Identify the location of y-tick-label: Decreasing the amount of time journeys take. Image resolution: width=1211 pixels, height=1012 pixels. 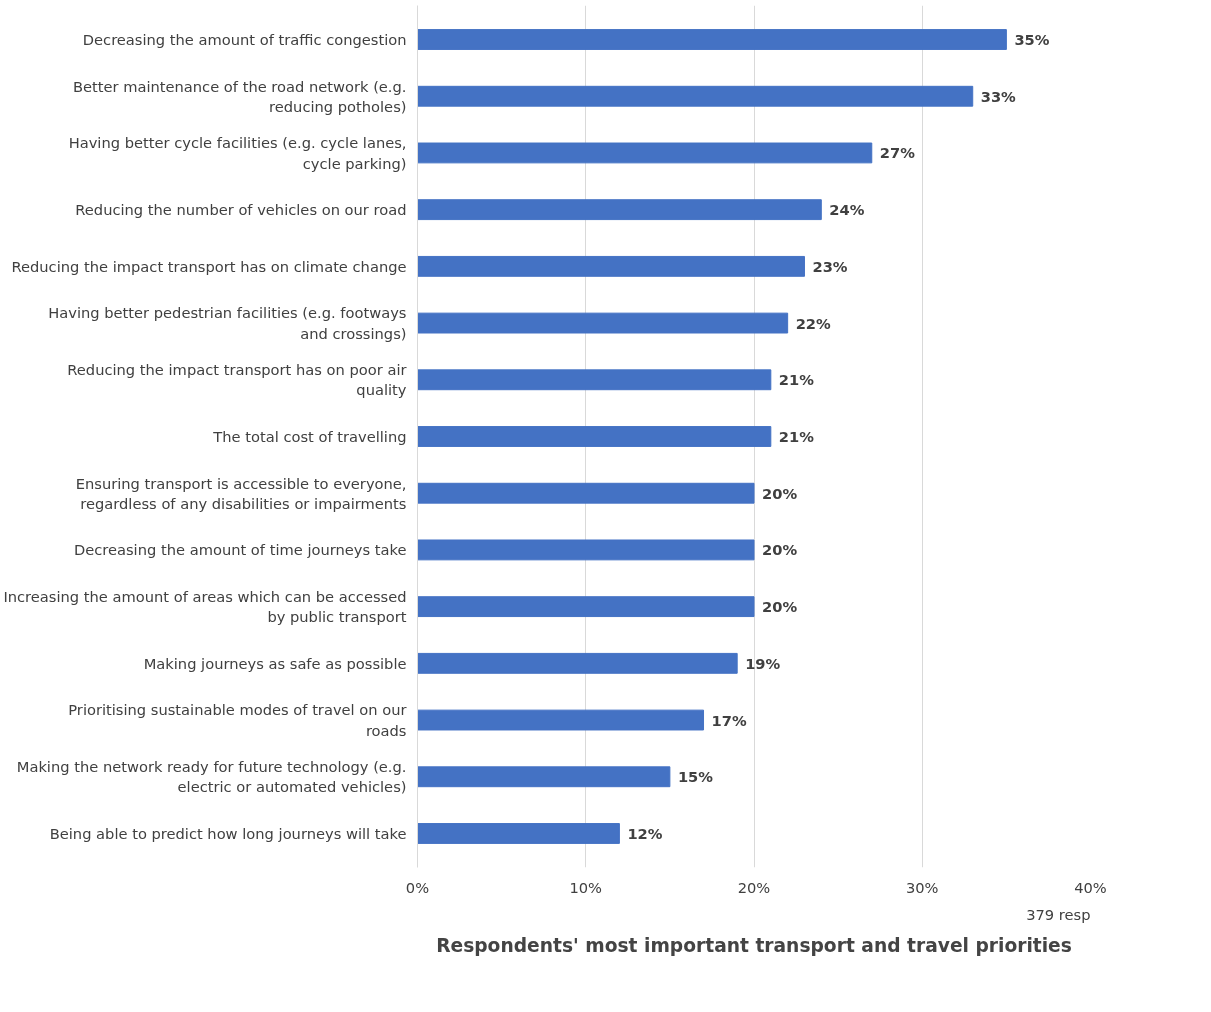
(240, 550).